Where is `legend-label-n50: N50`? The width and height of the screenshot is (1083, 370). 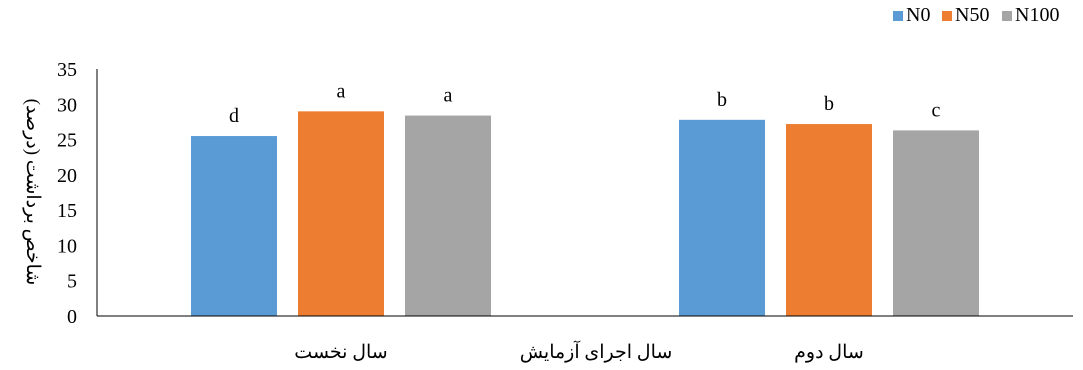
legend-label-n50: N50 is located at coordinates (972, 15).